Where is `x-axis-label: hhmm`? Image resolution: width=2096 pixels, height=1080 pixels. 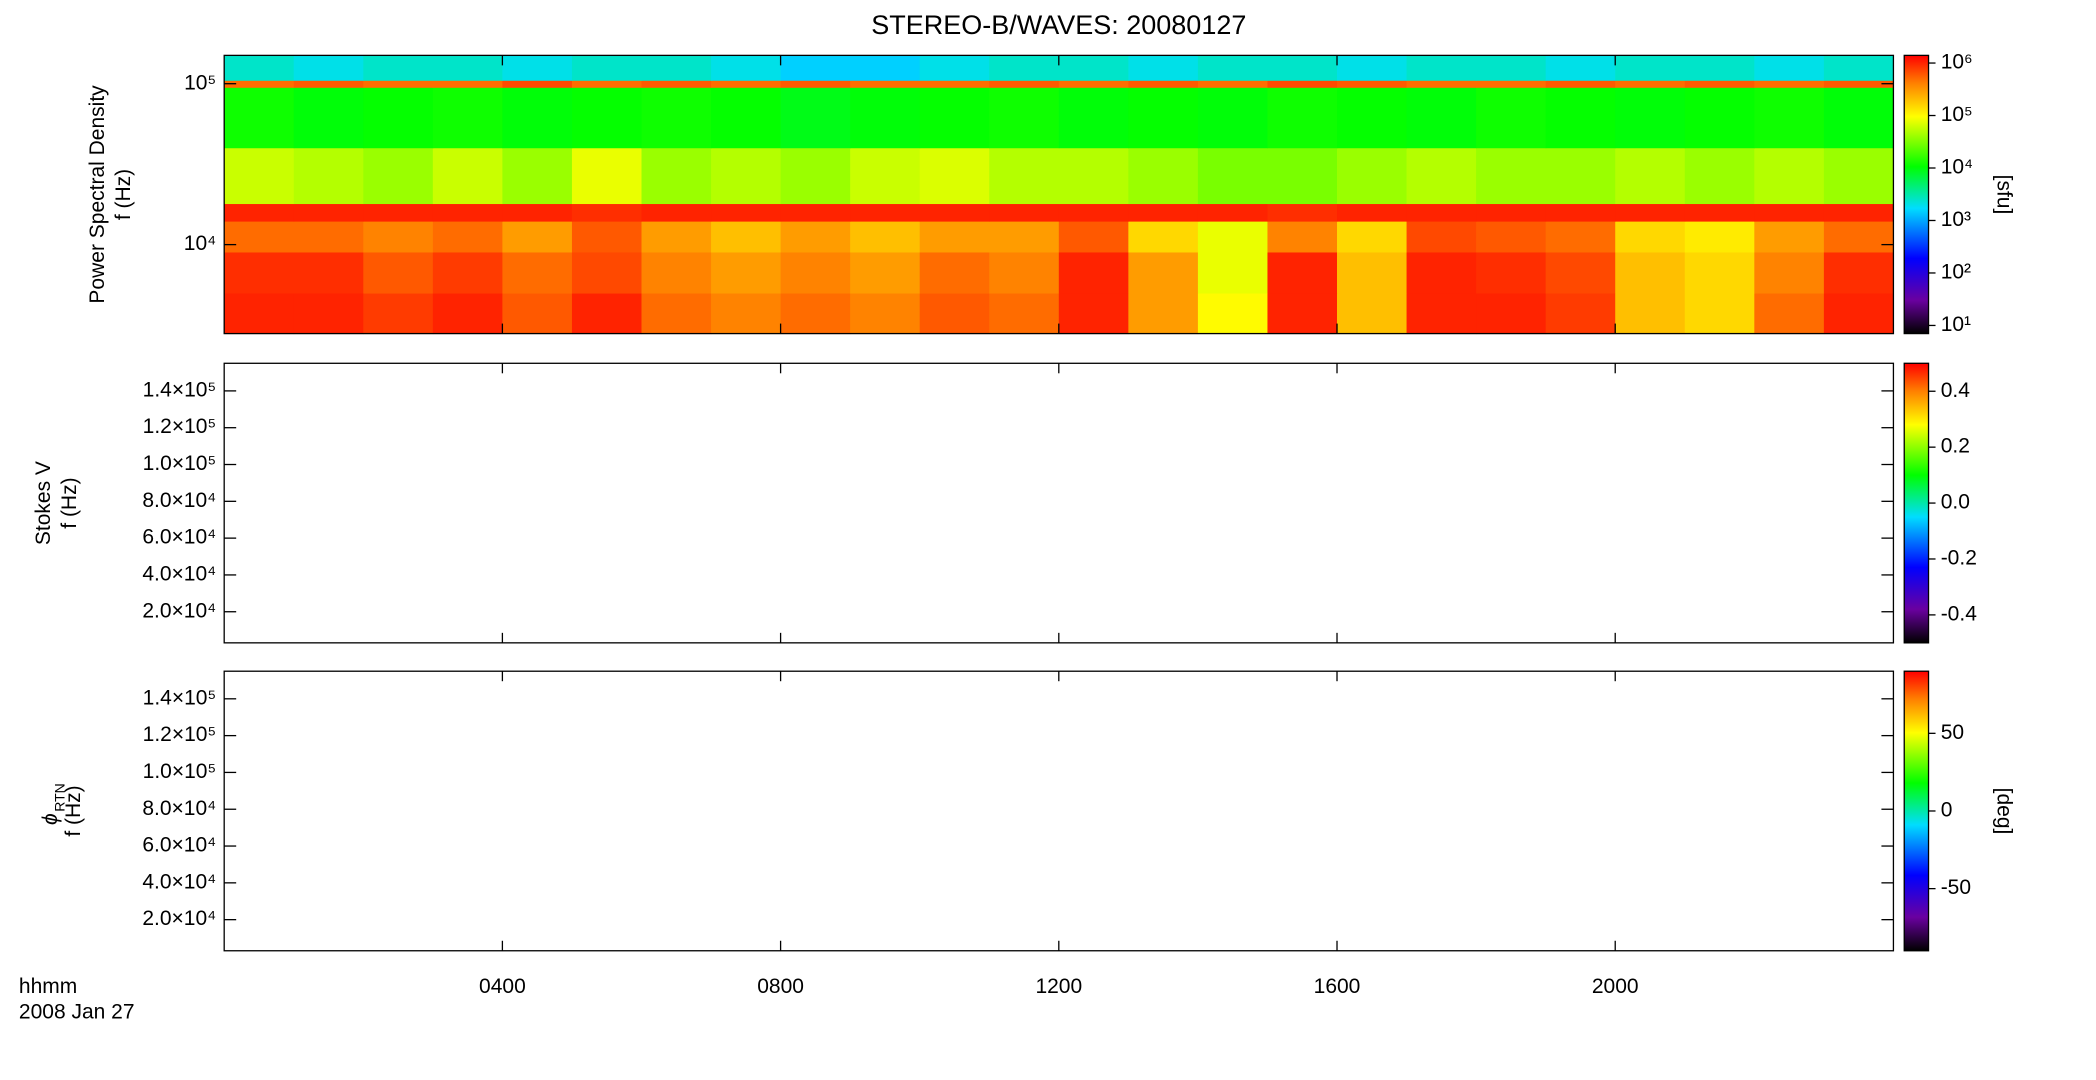
x-axis-label: hhmm is located at coordinates (48, 986).